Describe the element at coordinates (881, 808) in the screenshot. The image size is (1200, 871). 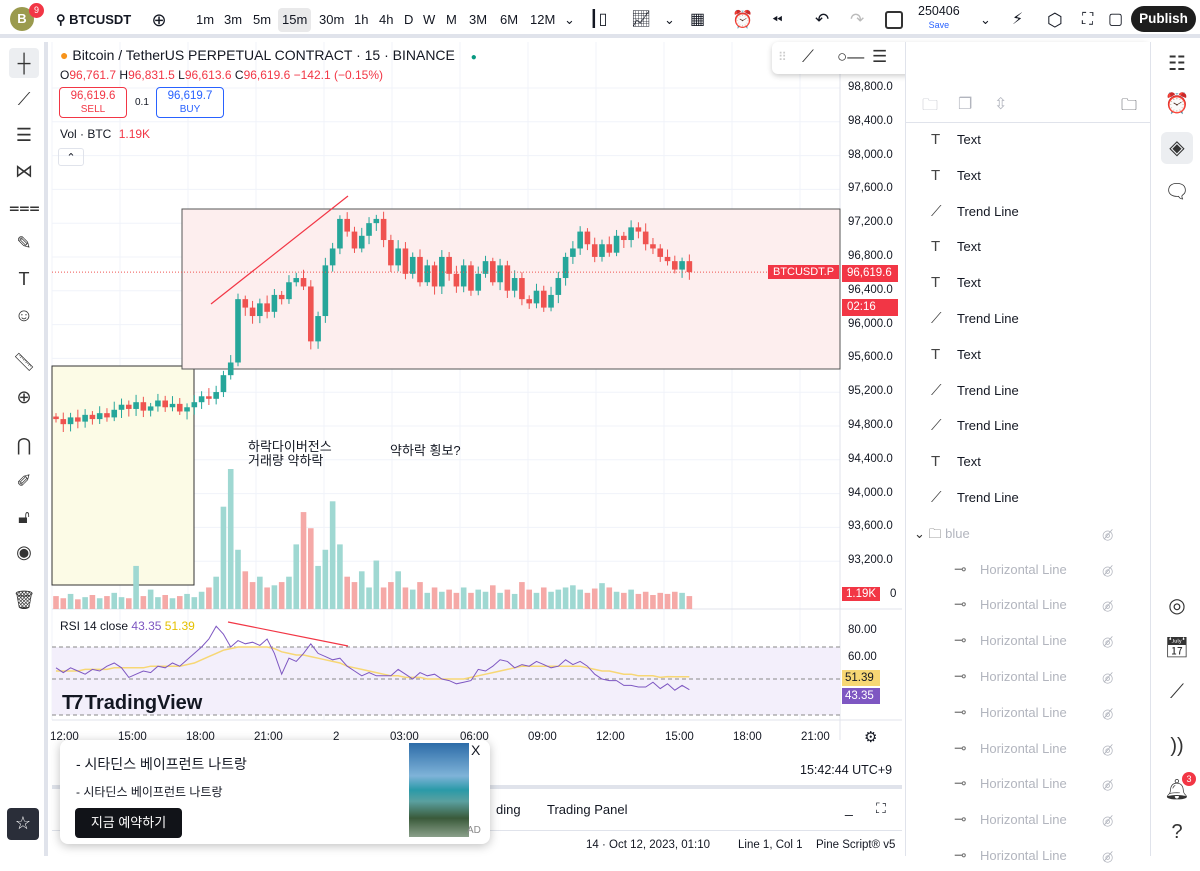
I see `maximize-panel-button: ⛶` at that location.